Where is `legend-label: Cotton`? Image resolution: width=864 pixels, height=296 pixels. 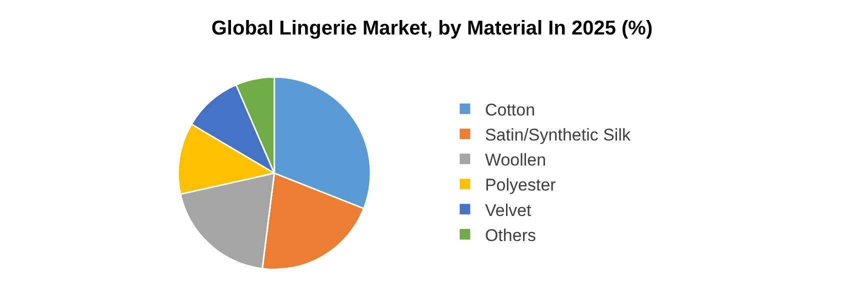 legend-label: Cotton is located at coordinates (510, 110).